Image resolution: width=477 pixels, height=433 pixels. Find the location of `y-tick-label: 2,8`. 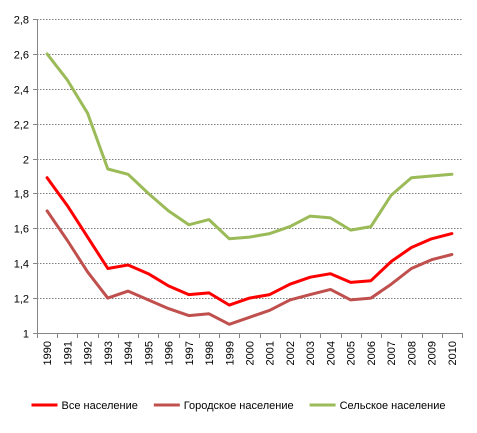

y-tick-label: 2,8 is located at coordinates (21, 21).